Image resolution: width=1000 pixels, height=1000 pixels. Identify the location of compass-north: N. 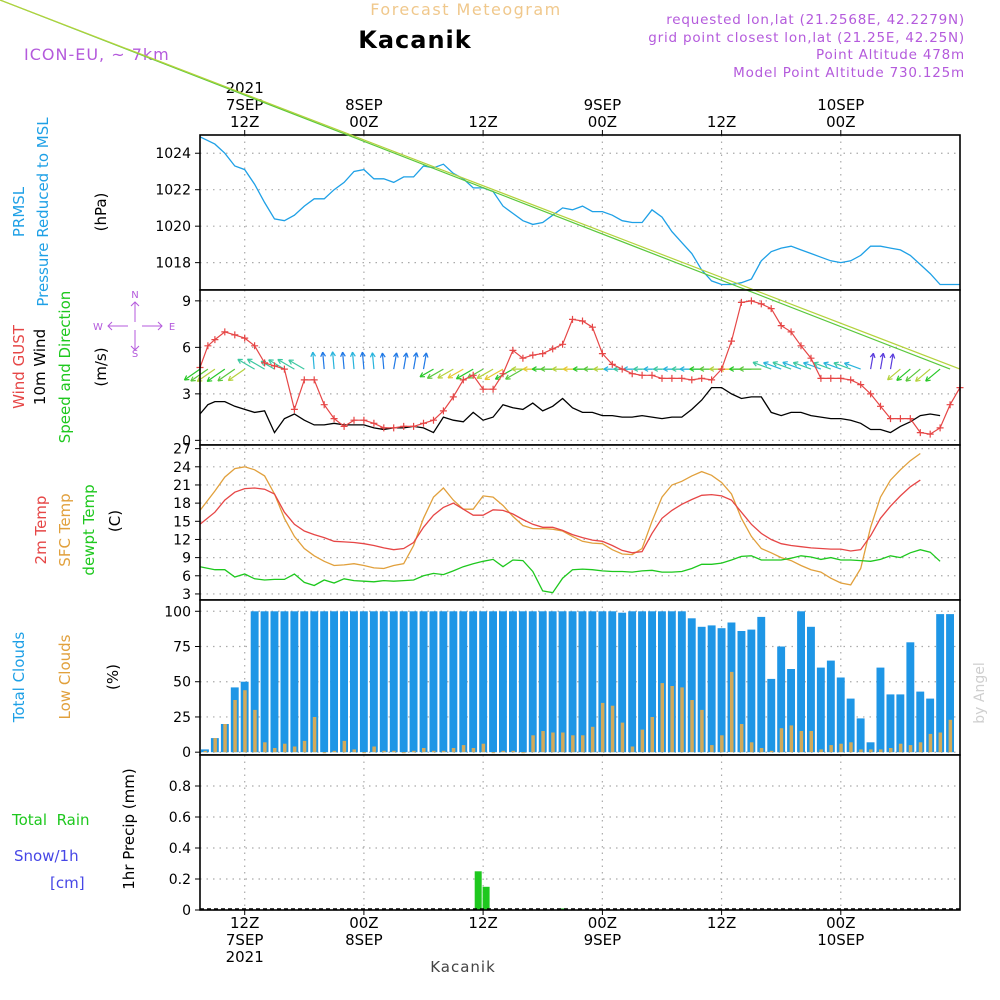
(134, 295).